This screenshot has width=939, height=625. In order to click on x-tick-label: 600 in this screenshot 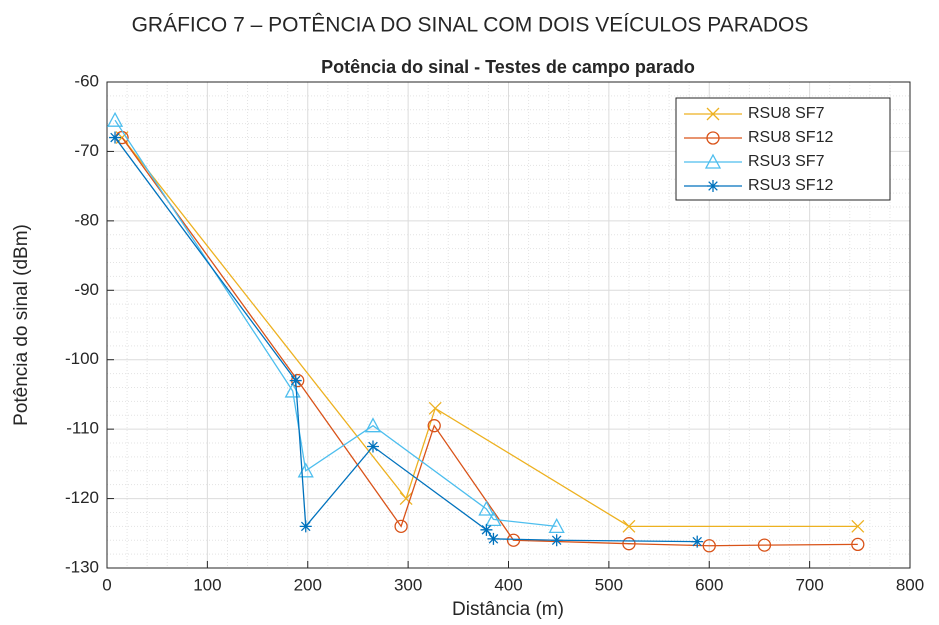, I will do `click(709, 584)`.